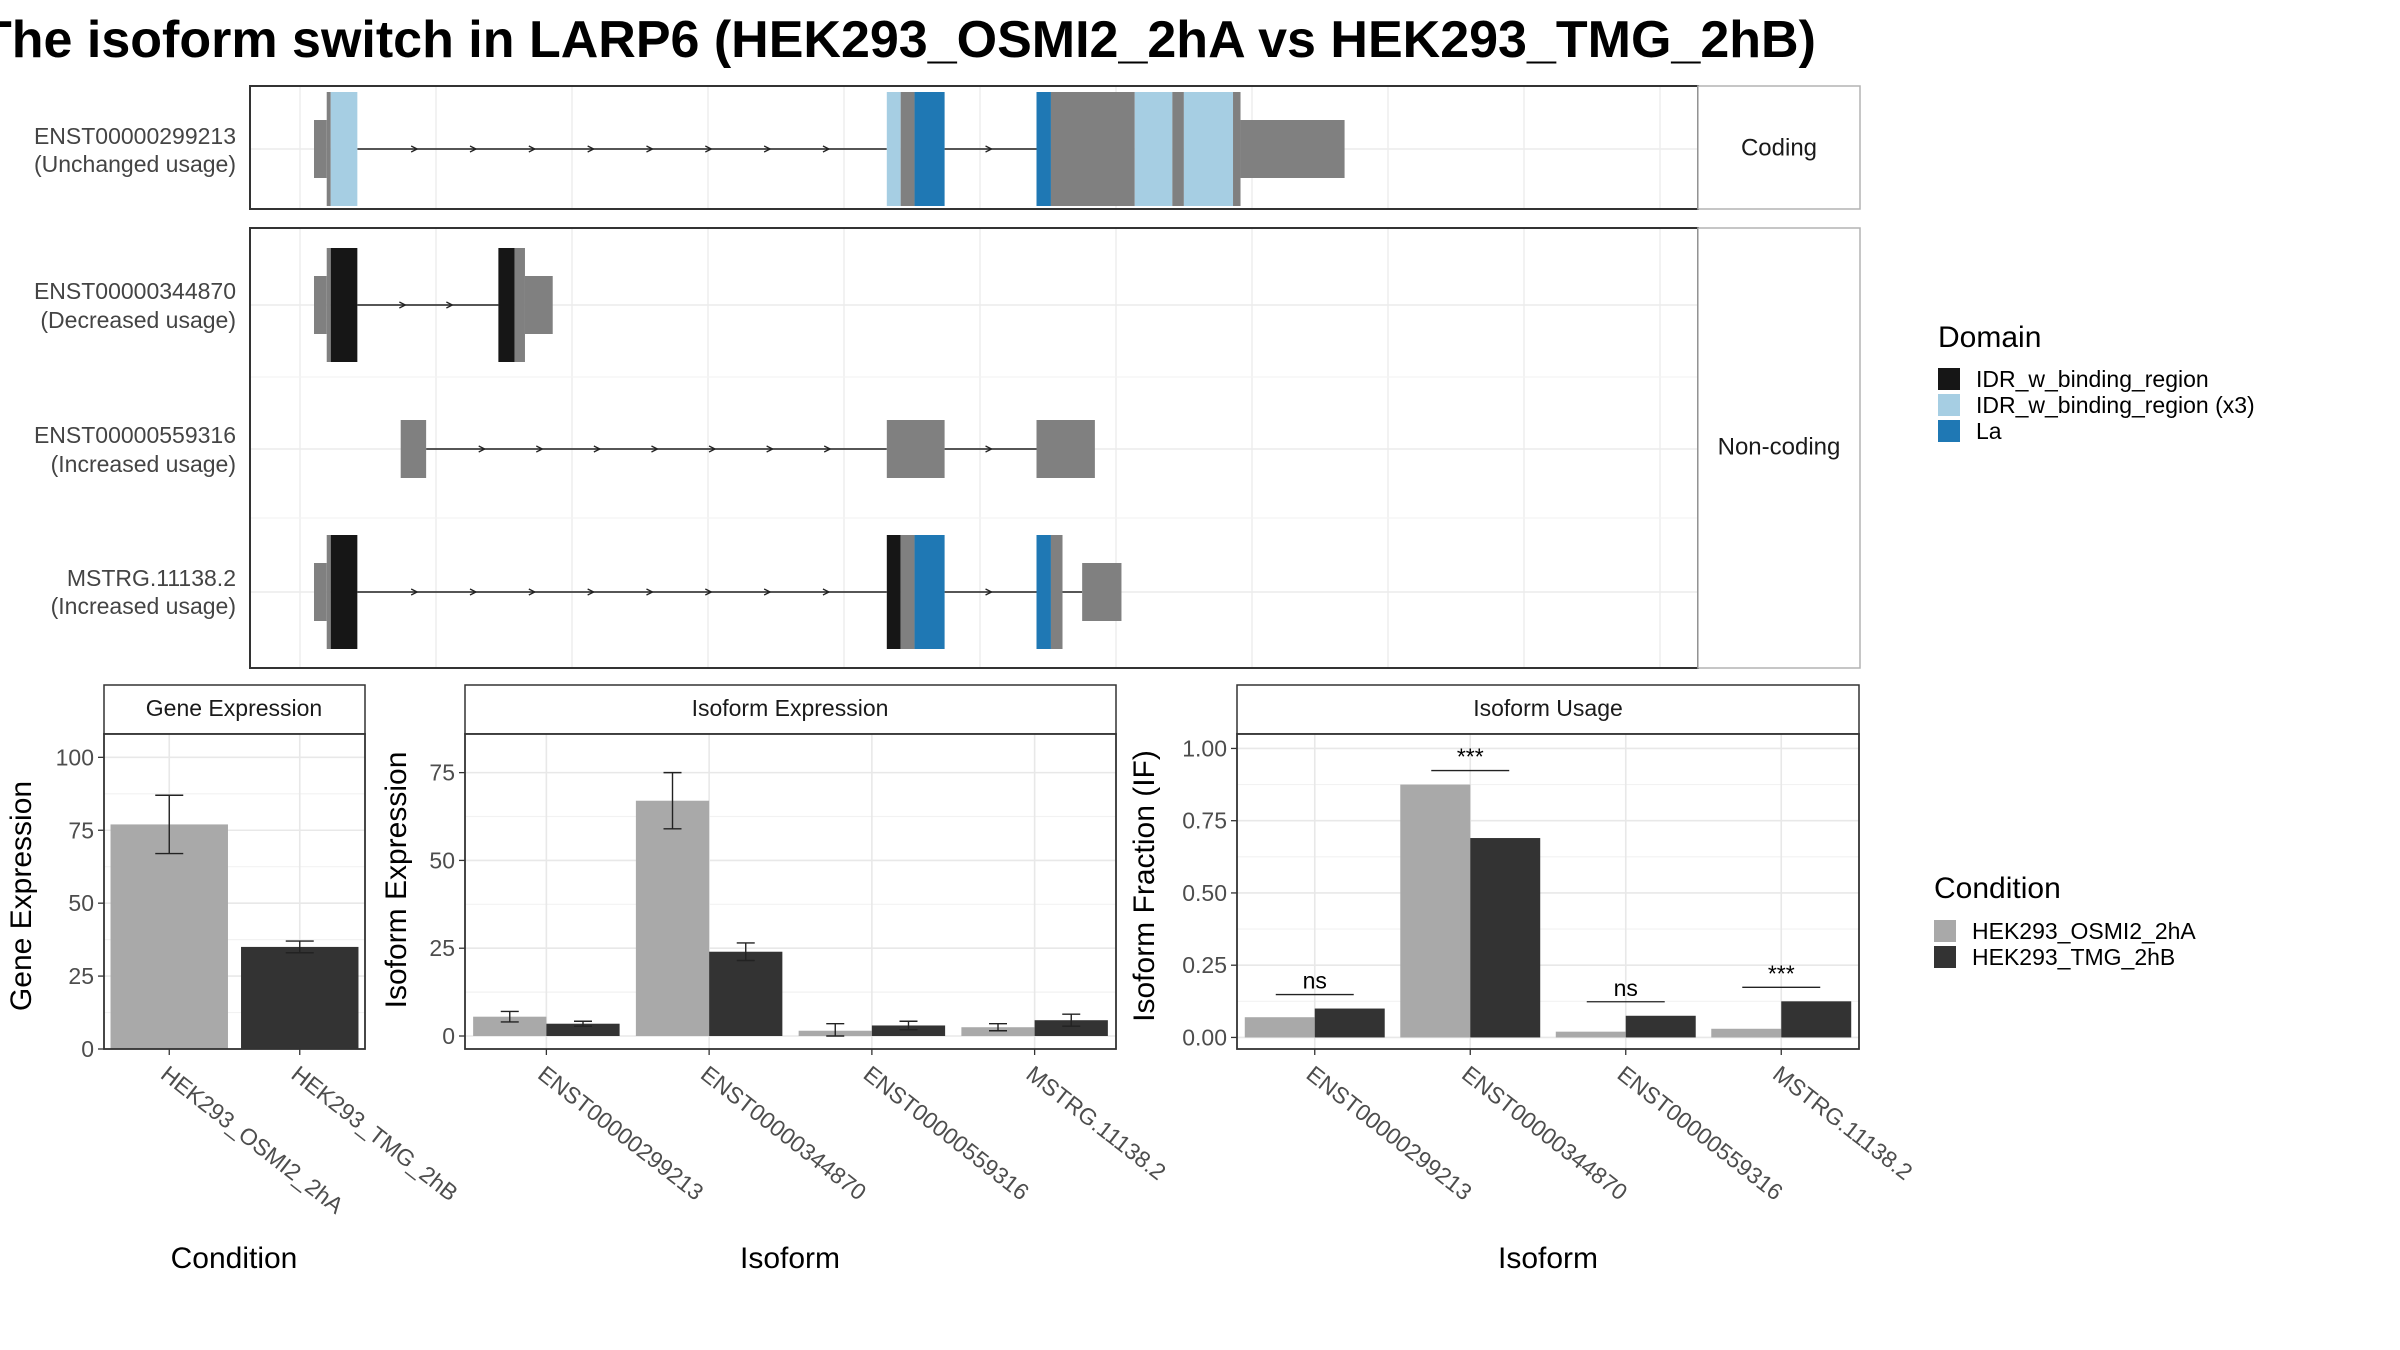 This screenshot has height=1350, width=2400. Describe the element at coordinates (1470, 757) in the screenshot. I see `significance-label: ***` at that location.